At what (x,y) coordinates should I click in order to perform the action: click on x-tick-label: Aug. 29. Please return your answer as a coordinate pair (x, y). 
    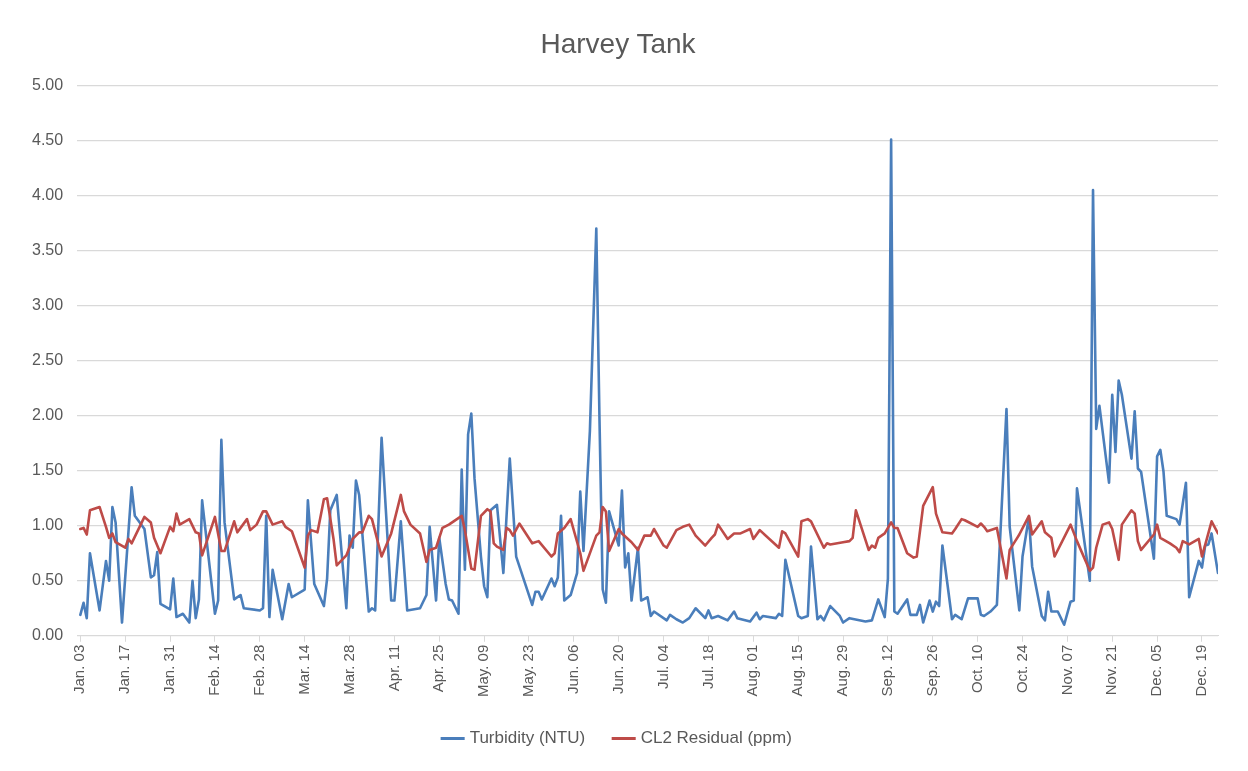
    Looking at the image, I should click on (842, 670).